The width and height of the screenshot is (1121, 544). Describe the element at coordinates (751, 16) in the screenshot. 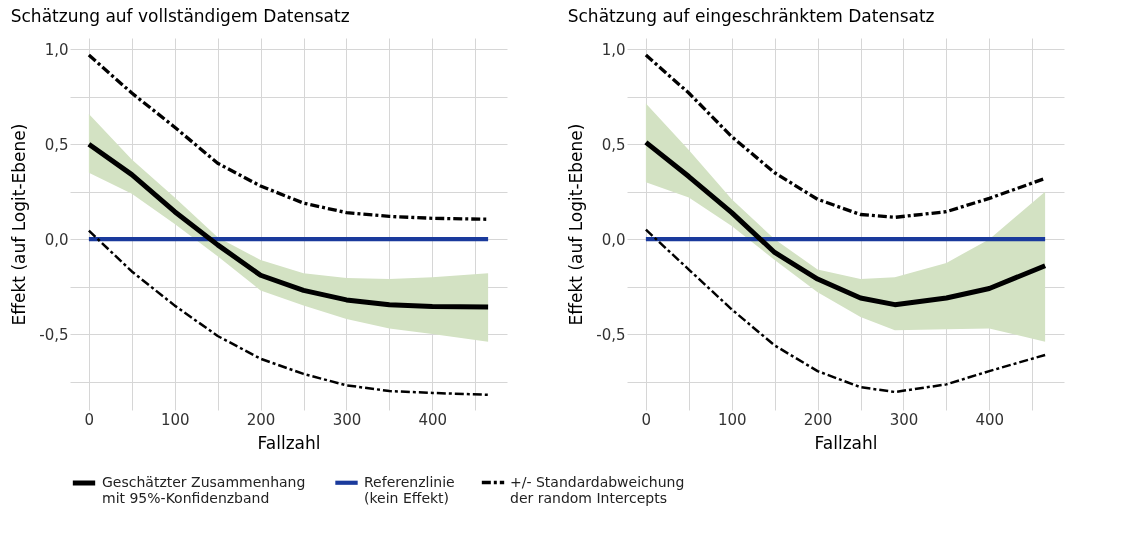

I see `chart-title: Schätzung auf eingeschränktem Datensatz` at that location.